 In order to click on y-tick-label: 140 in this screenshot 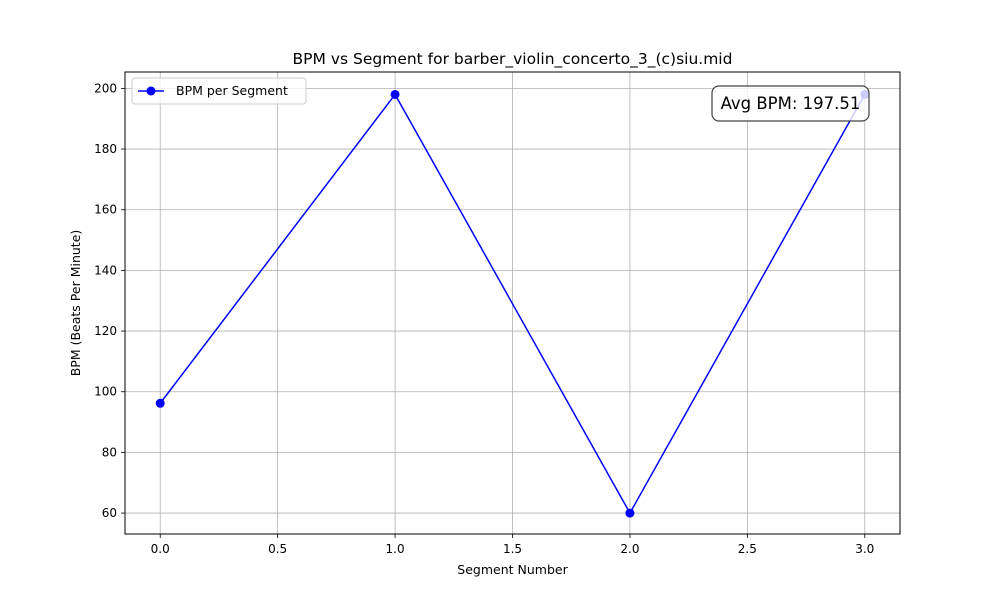, I will do `click(105, 270)`.